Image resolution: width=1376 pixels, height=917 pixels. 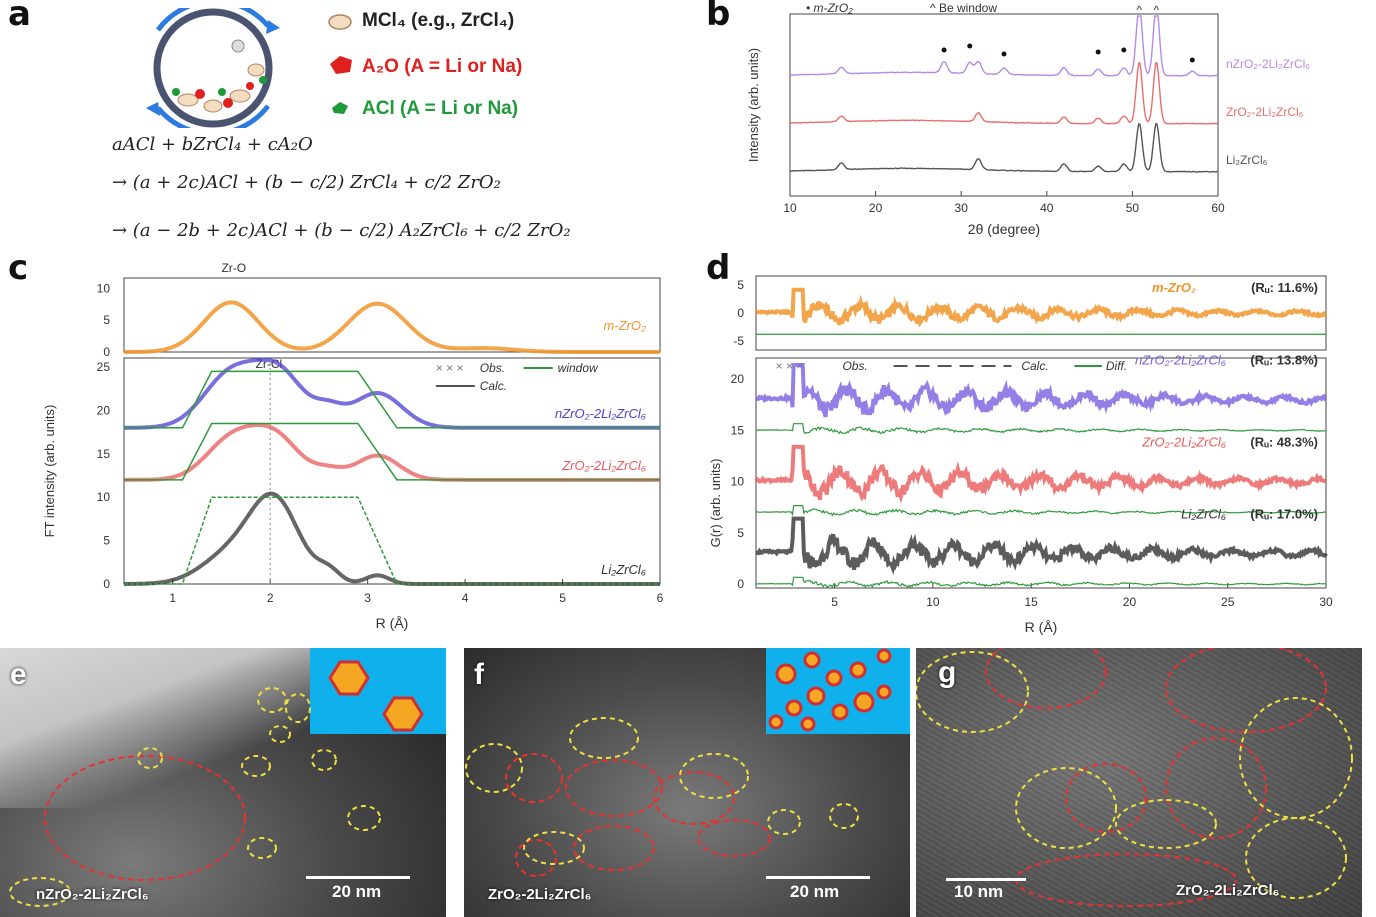 I want to click on y-tick-label-c-bottom-1: 5, so click(x=106, y=541).